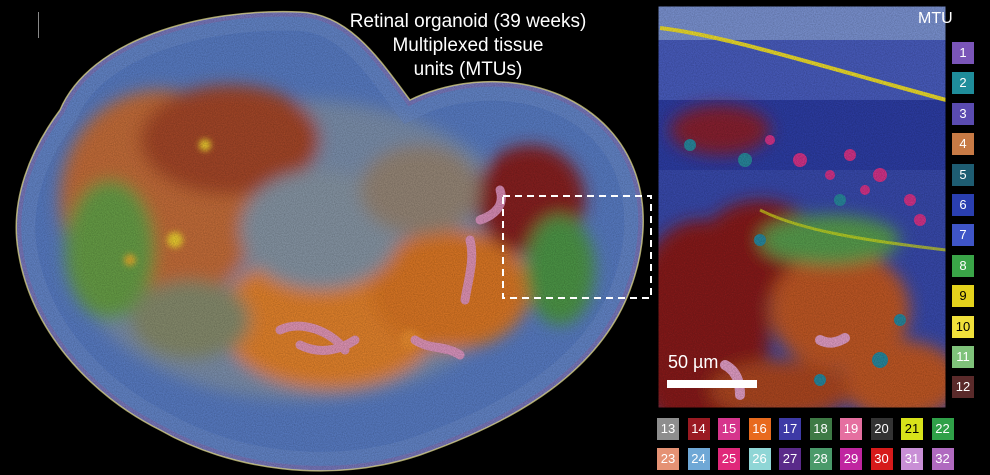  Describe the element at coordinates (38, 25) in the screenshot. I see `panel-divider-mark` at that location.